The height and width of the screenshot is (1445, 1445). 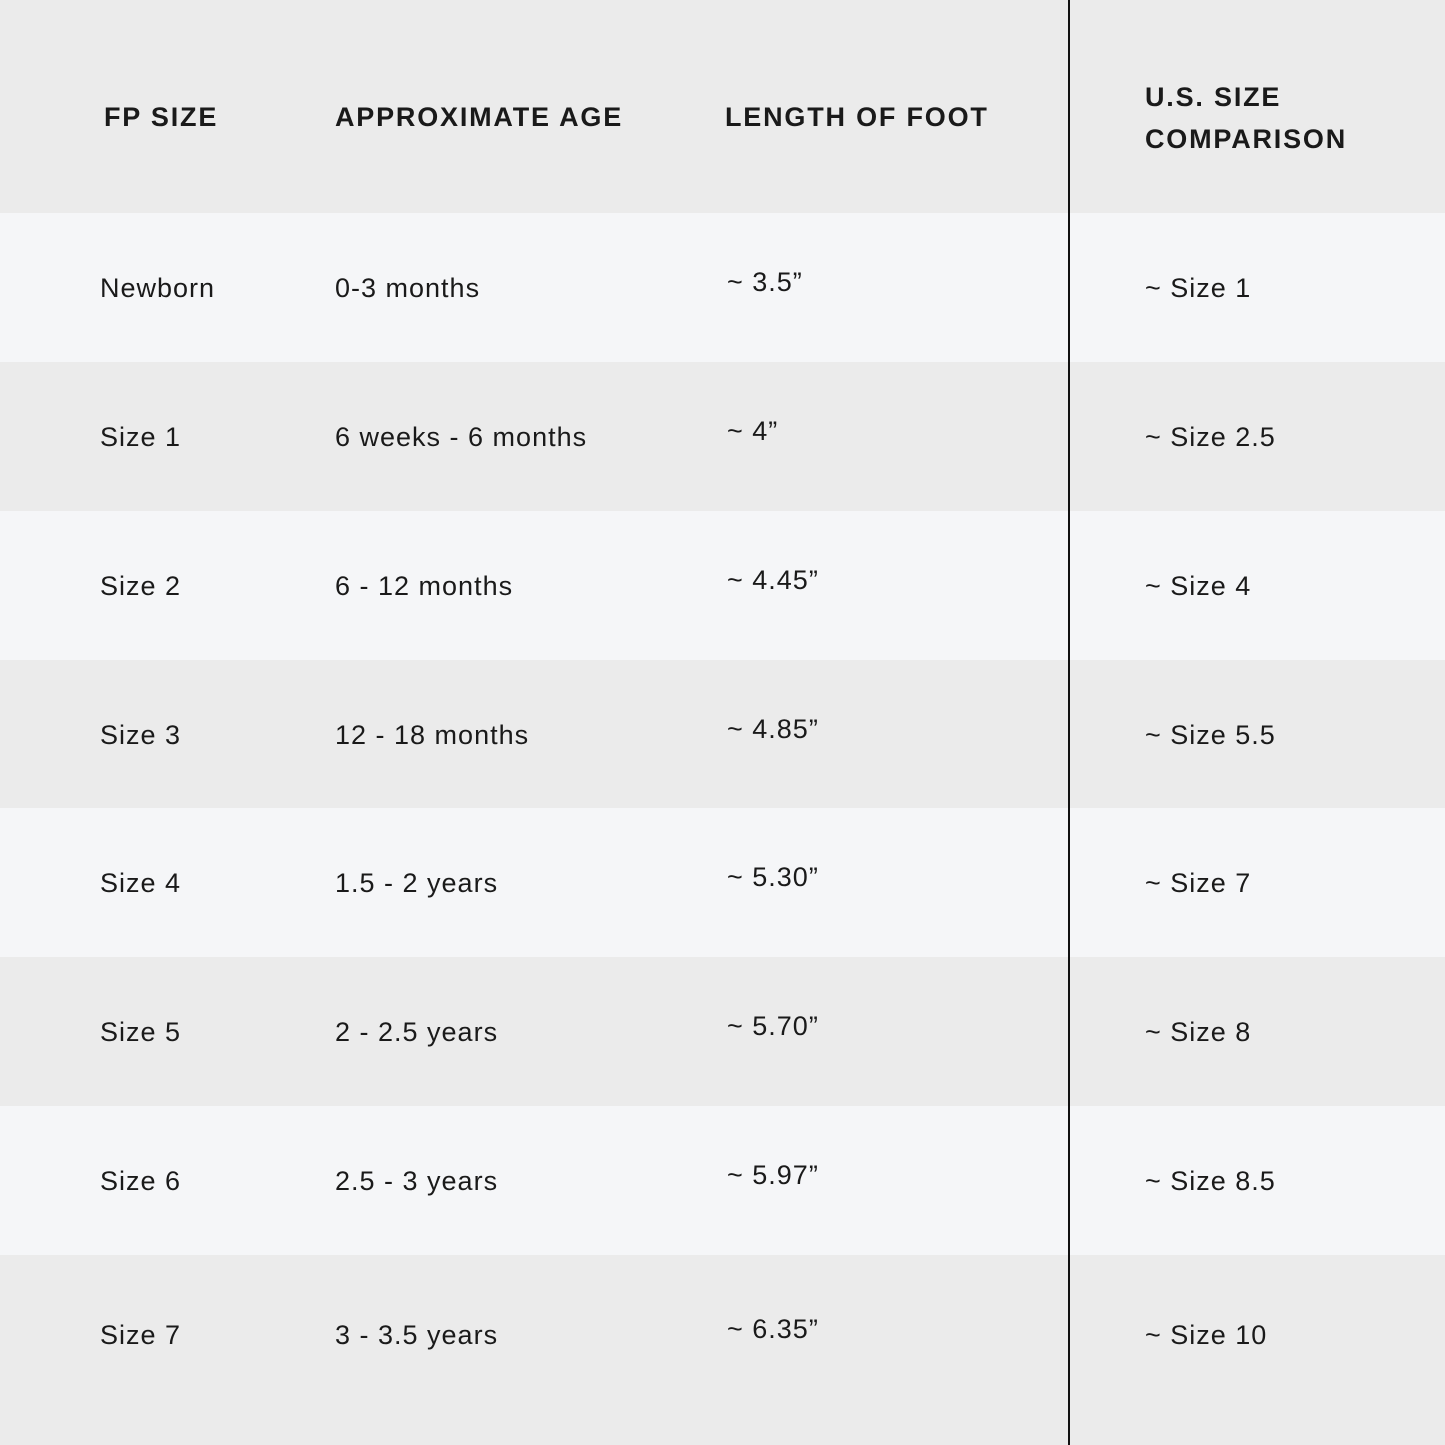 What do you see at coordinates (141, 882) in the screenshot?
I see `cell-fp-size: Size 4` at bounding box center [141, 882].